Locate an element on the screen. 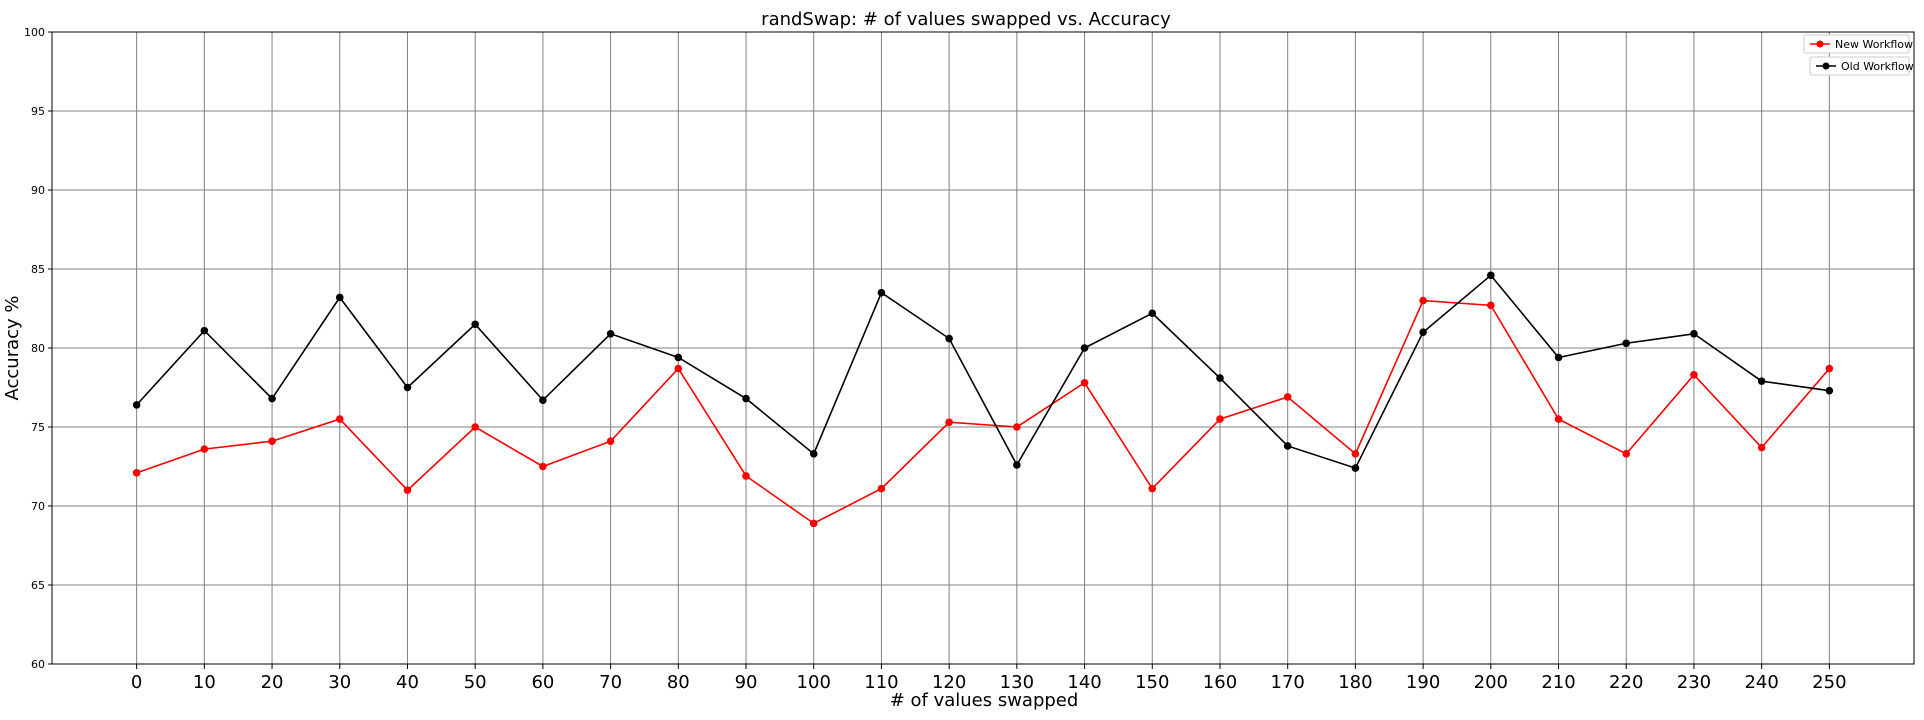 The height and width of the screenshot is (720, 1924). y-tick-label: 70 is located at coordinates (38, 506).